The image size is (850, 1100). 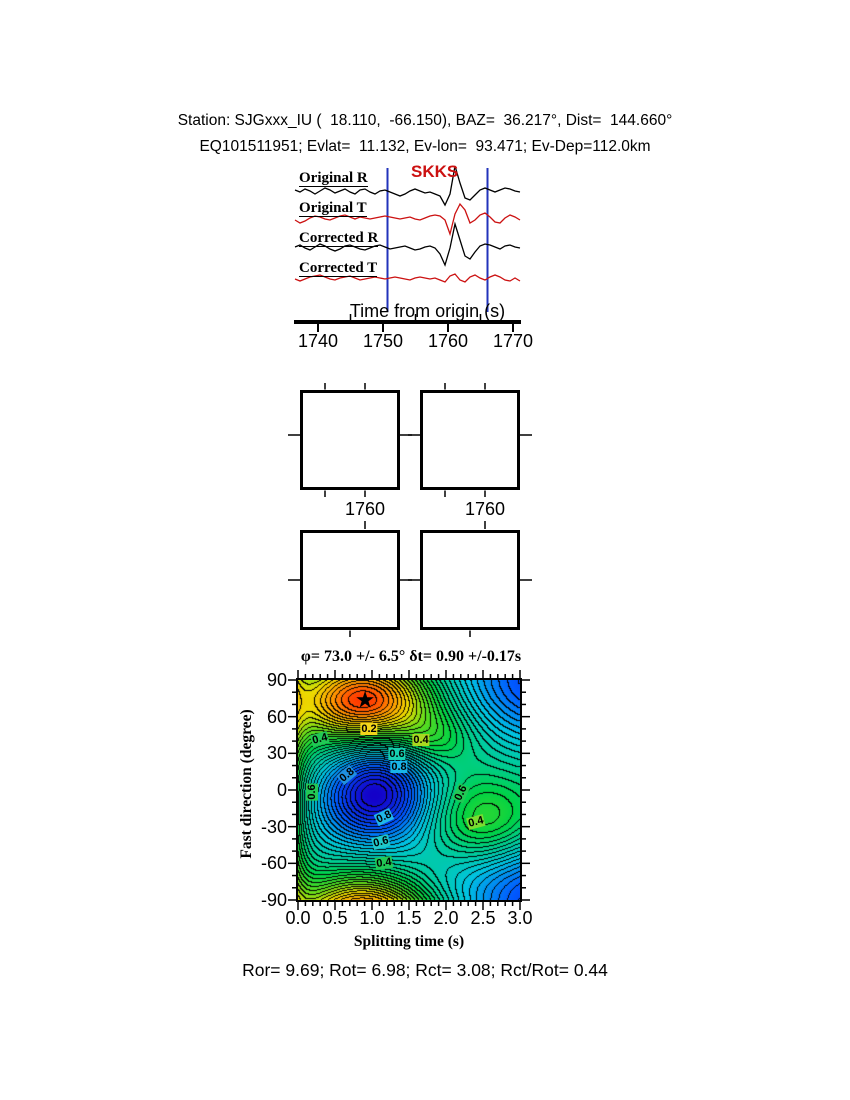 I want to click on contour-x-tick-label: 2.0, so click(x=446, y=918).